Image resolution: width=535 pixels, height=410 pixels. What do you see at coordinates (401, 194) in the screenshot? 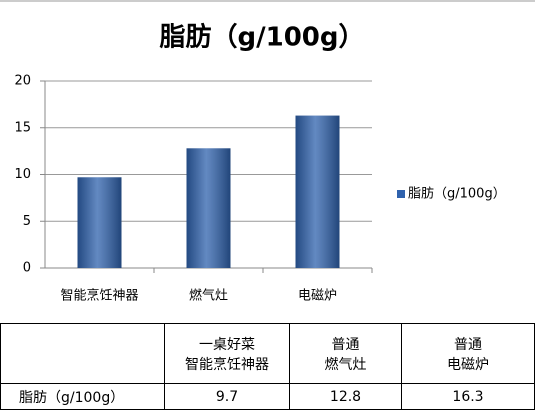
I see `legend-swatch` at bounding box center [401, 194].